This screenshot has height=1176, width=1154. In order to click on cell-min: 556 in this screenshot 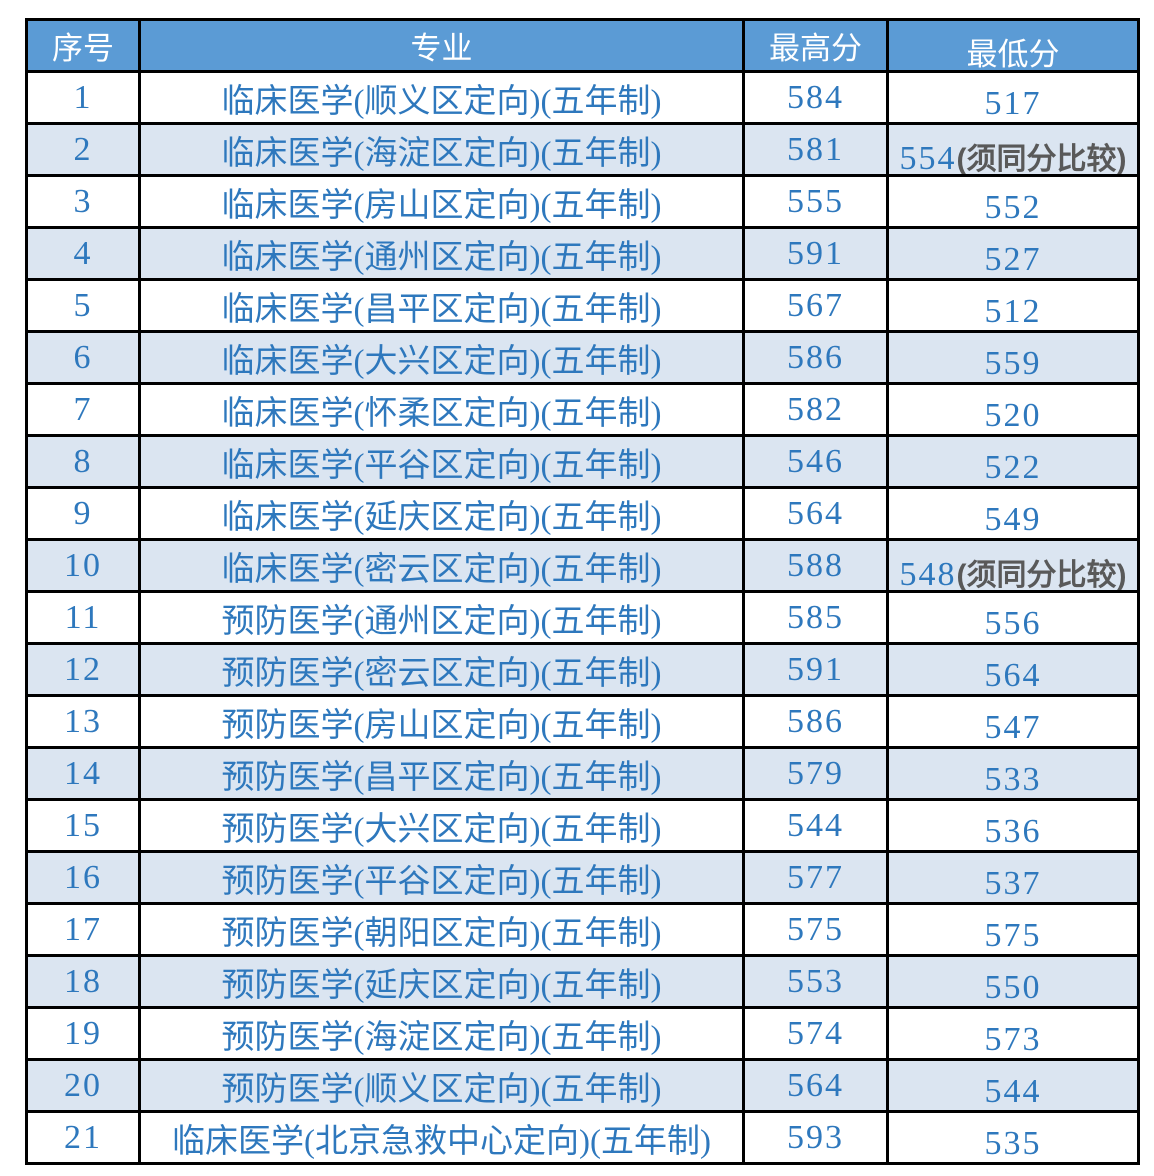, I will do `click(1013, 617)`.